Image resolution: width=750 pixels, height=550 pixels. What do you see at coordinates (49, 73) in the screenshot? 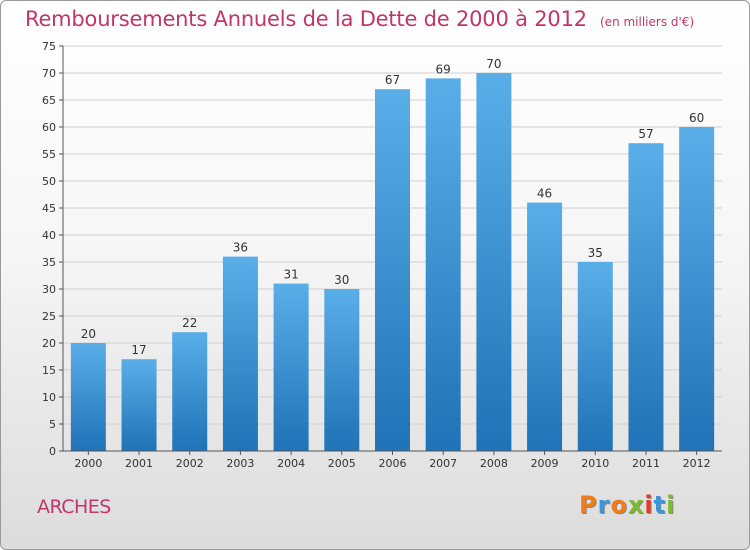
I see `y-tick-label: 70` at bounding box center [49, 73].